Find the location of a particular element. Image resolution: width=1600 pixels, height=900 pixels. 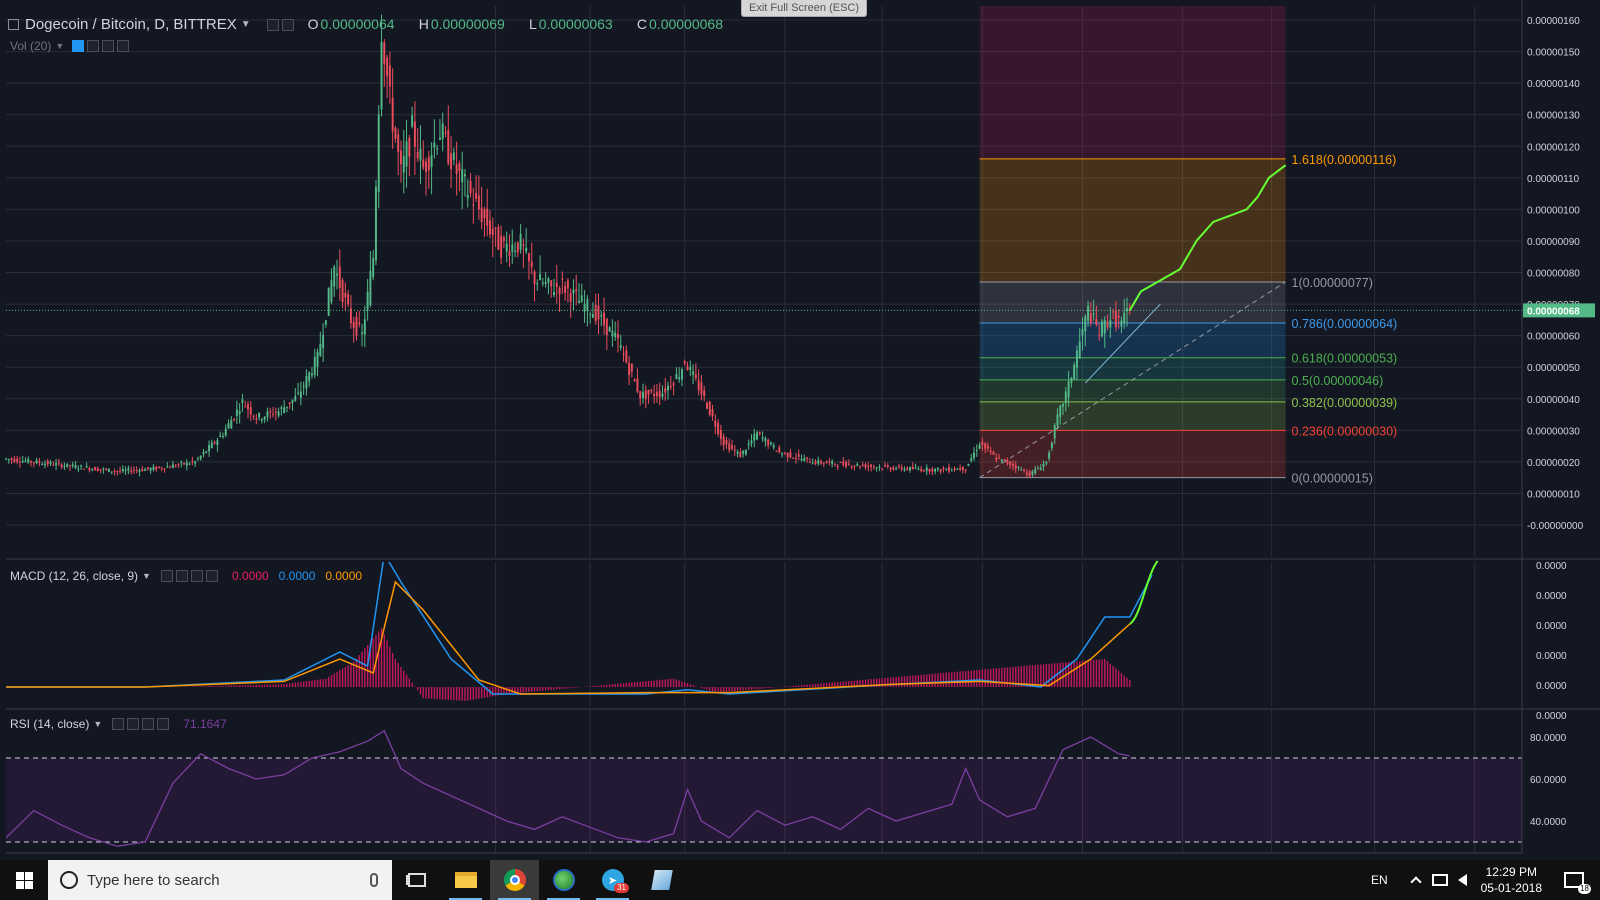

microphone-icon is located at coordinates (374, 880).